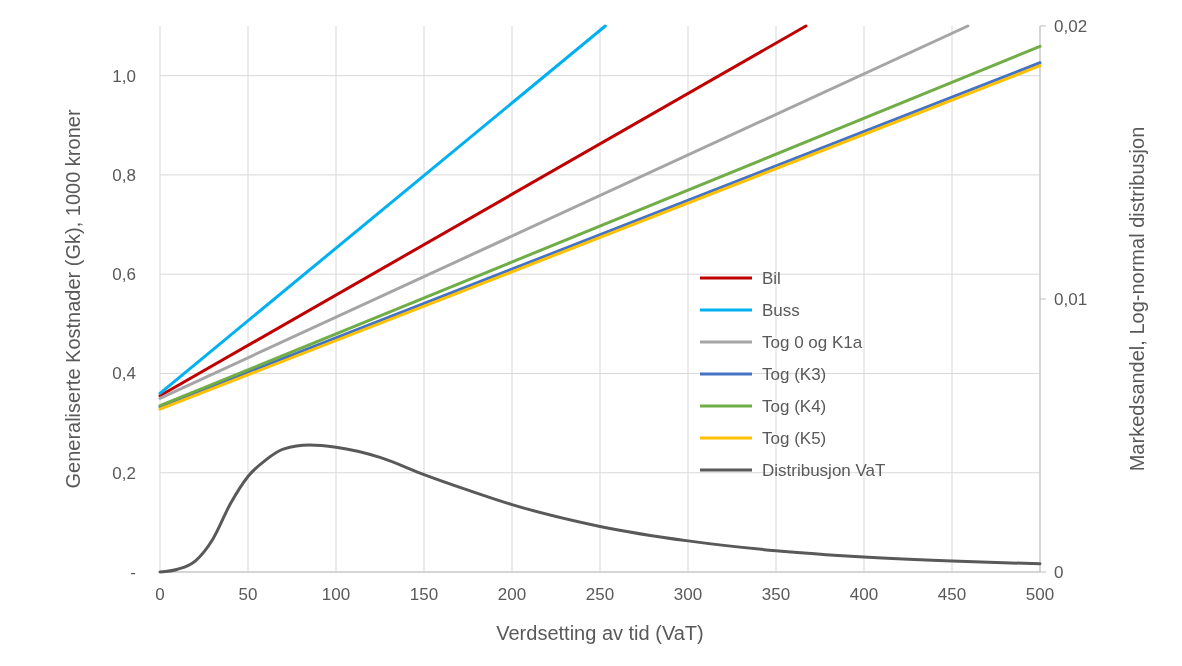 The image size is (1182, 666). Describe the element at coordinates (424, 594) in the screenshot. I see `x-tick-label: 150` at that location.